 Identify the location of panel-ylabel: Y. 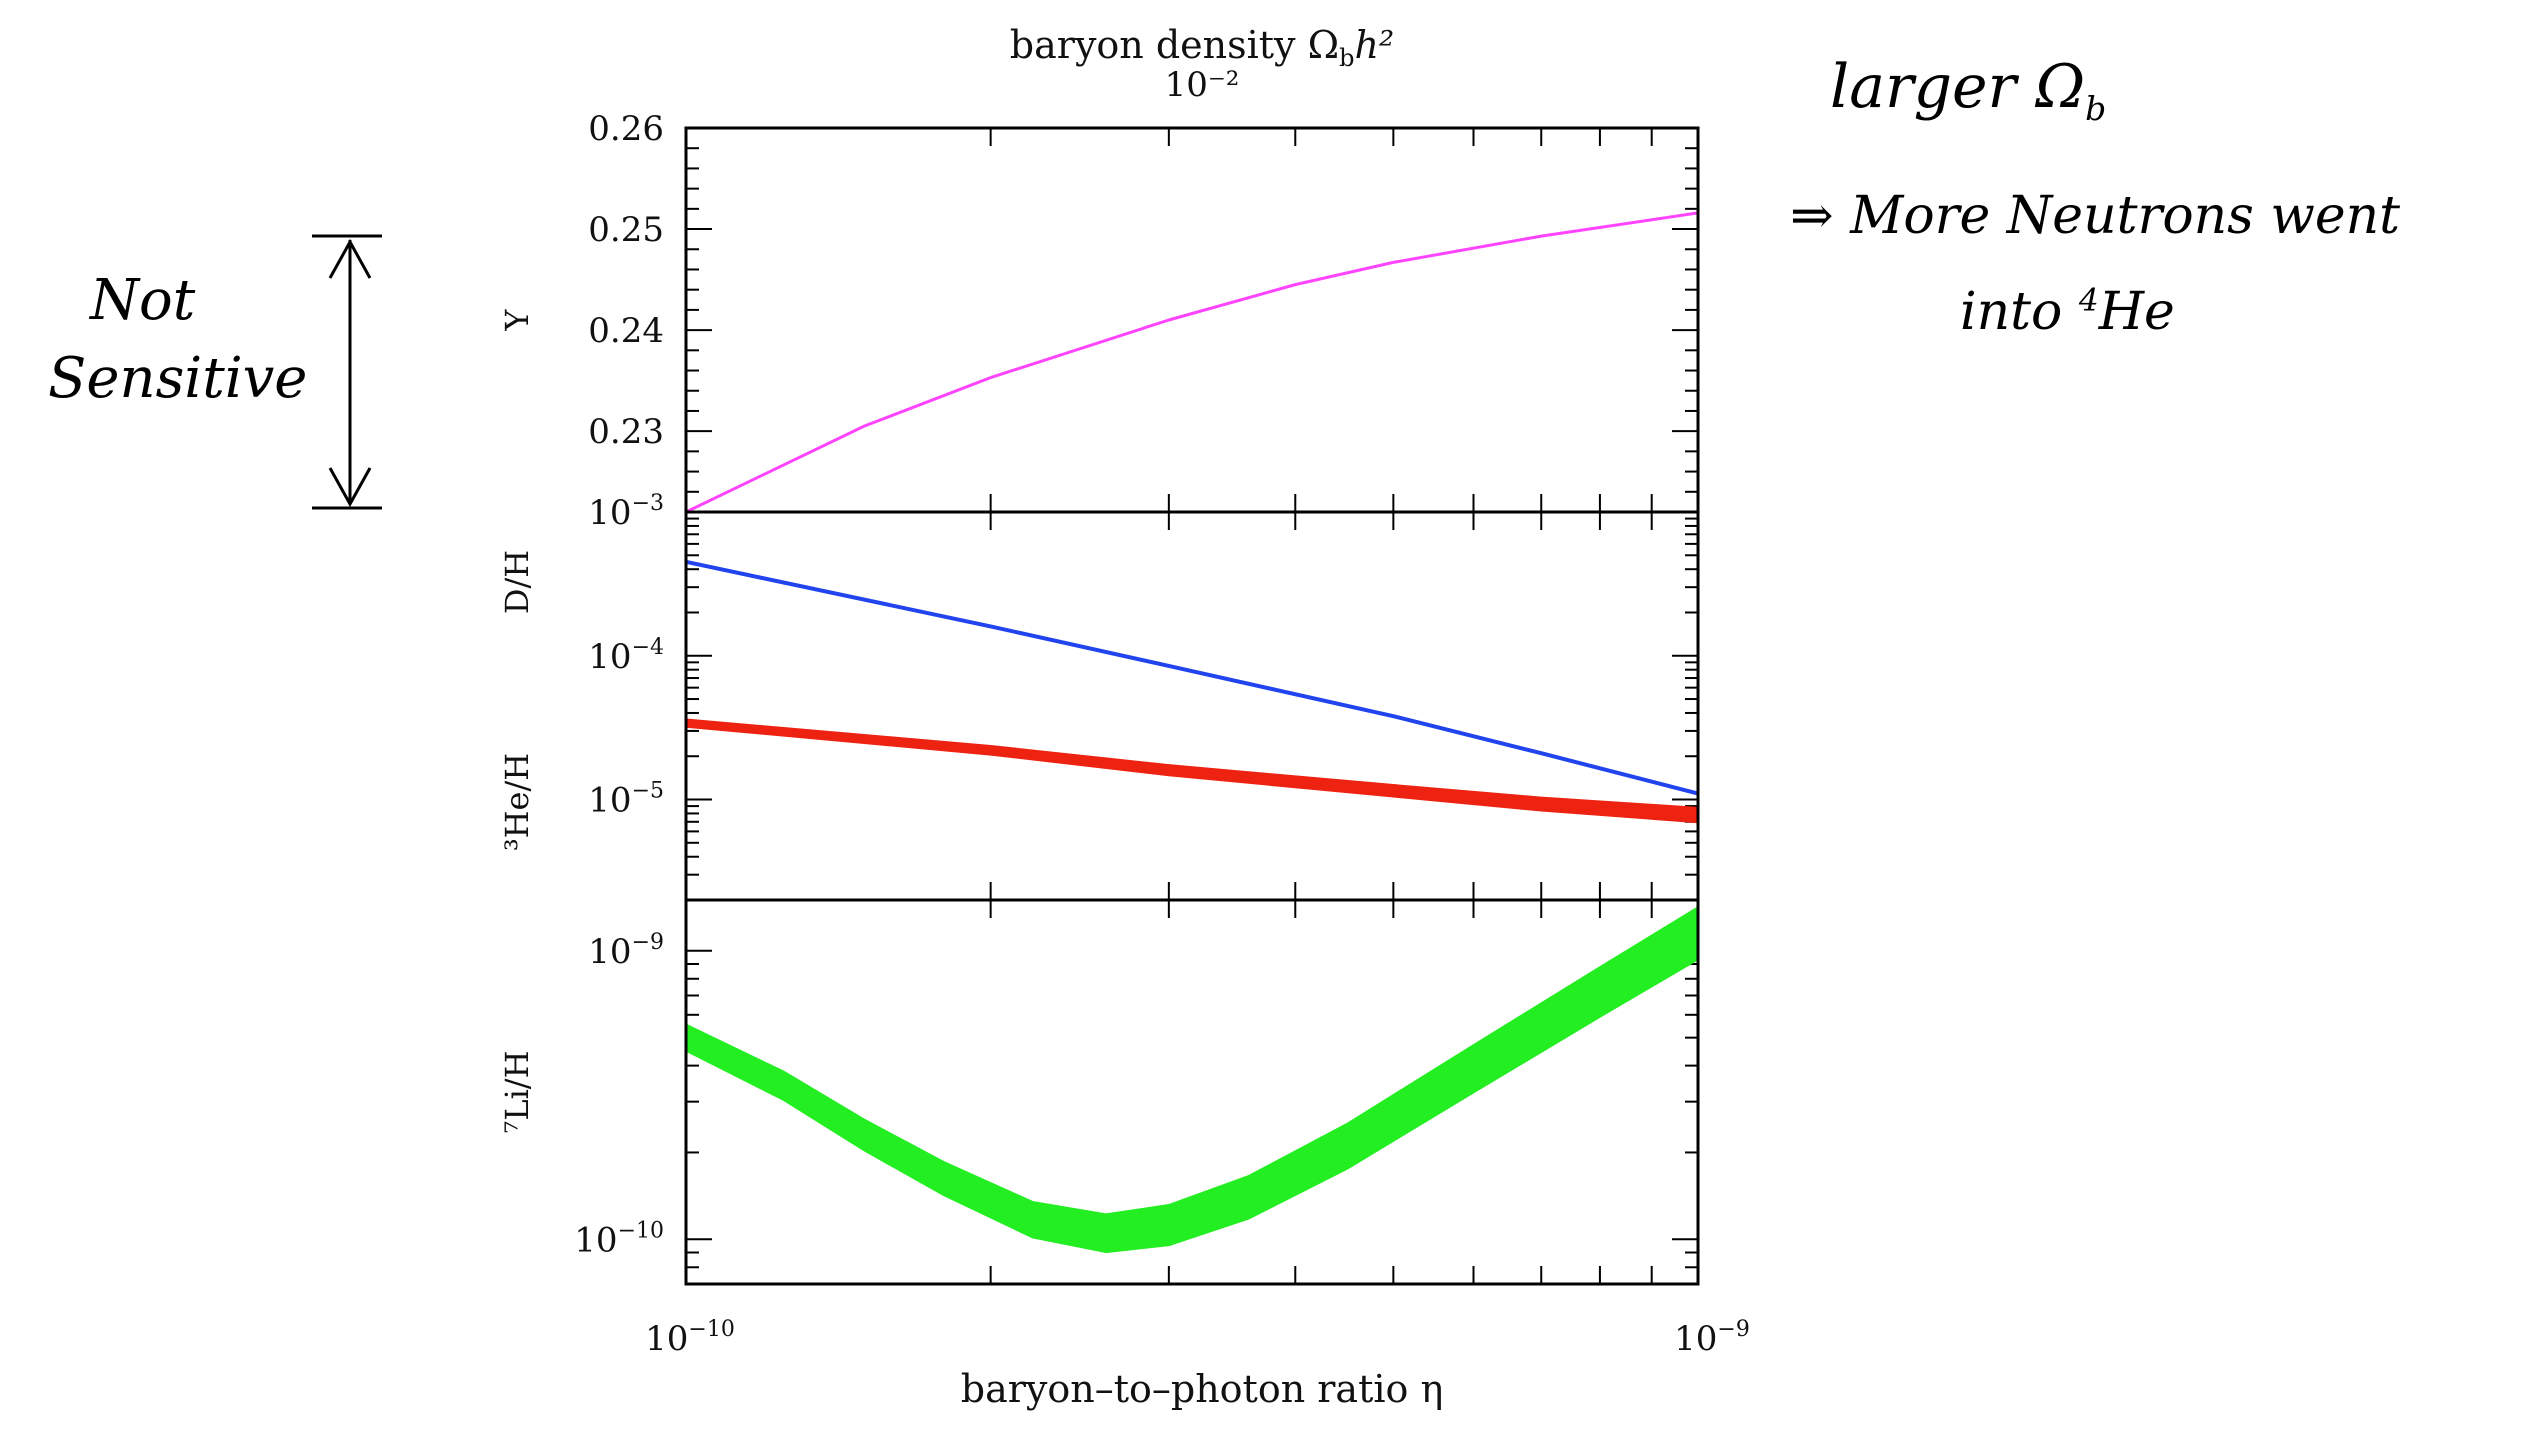
(517, 320).